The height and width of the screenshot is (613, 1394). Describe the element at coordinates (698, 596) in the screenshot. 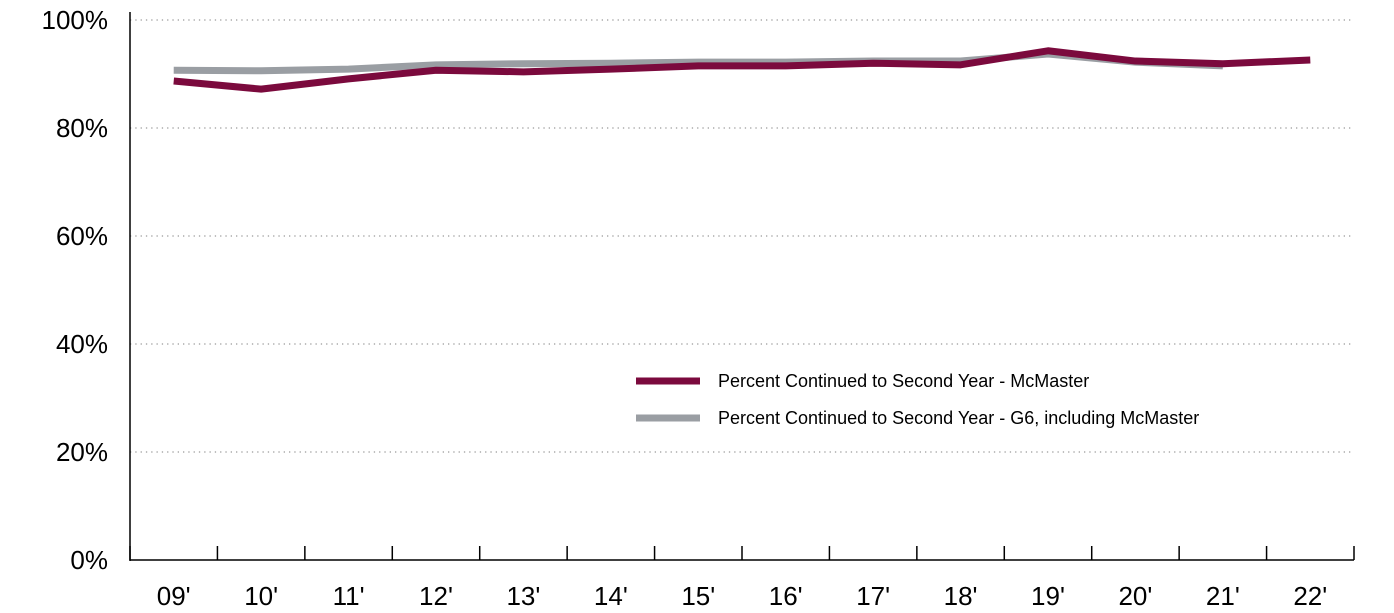

I see `x-tick-label: 15'` at that location.